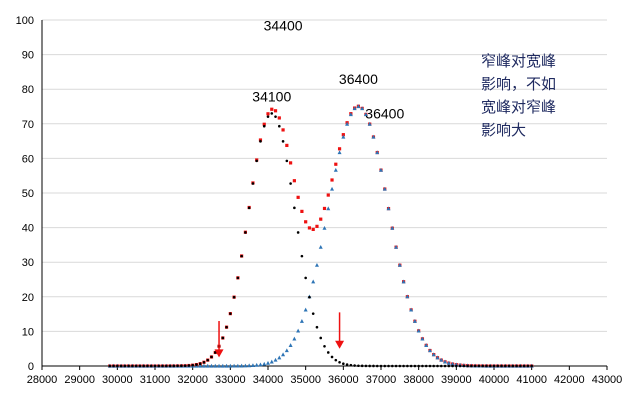  I want to click on x-tick-label: 41000, so click(531, 380).